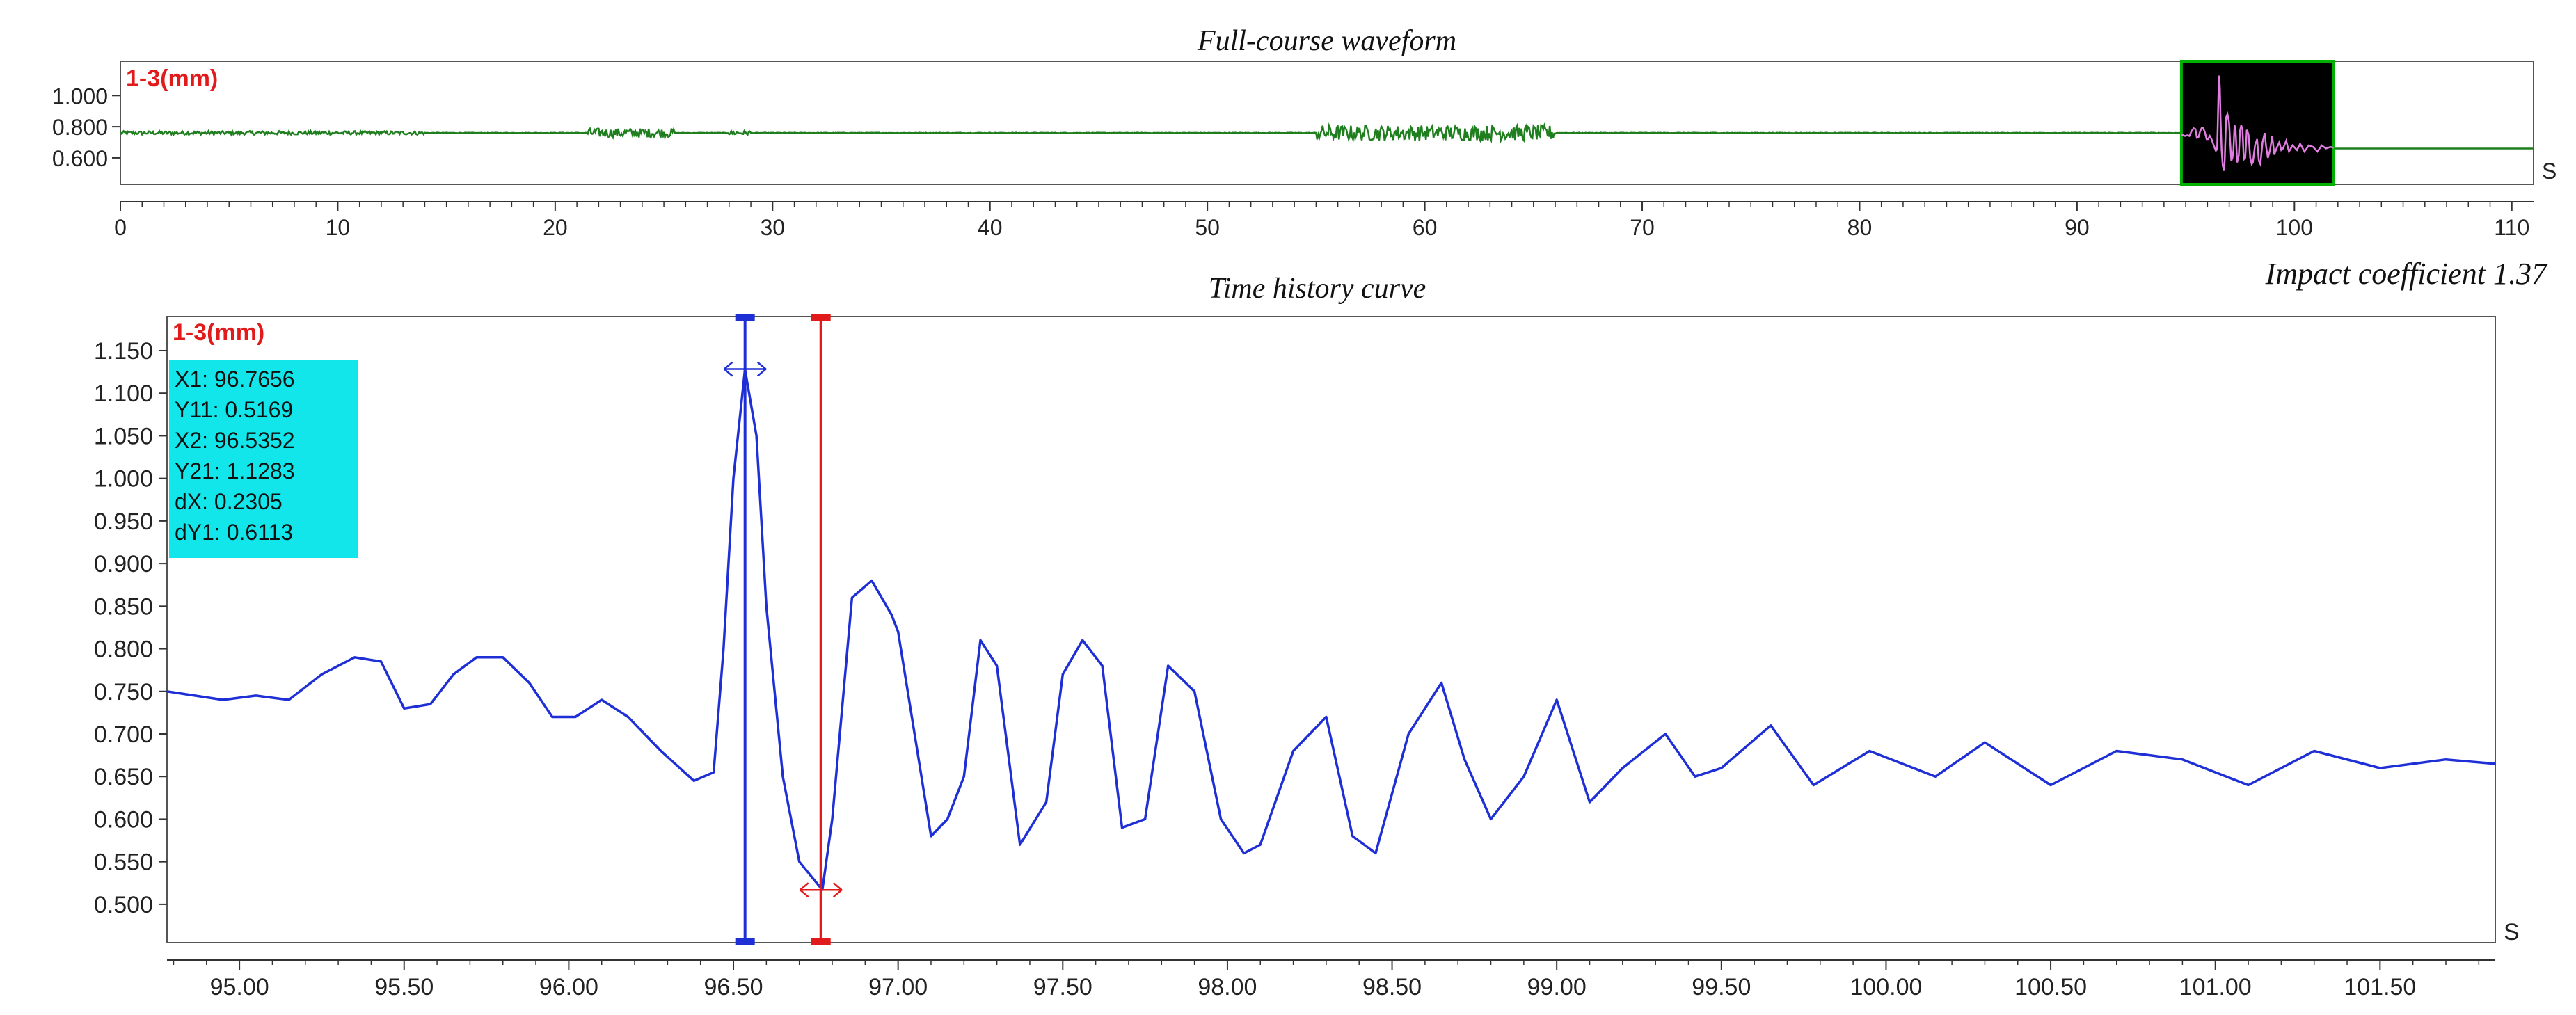 This screenshot has height=1015, width=2576. I want to click on detail-x-tick-label: 100.50, so click(2050, 987).